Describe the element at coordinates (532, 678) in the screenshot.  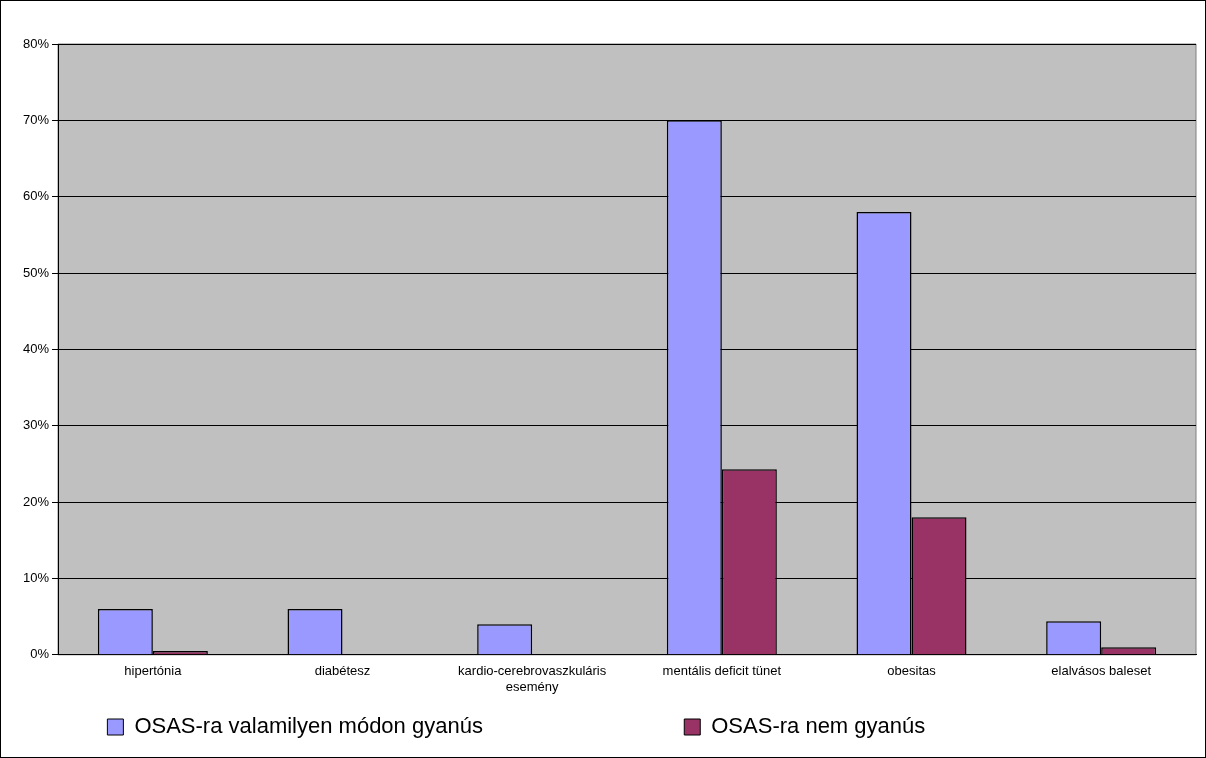
I see `x-tick-label: kardio-cerebrovaszkuláris esemény` at that location.